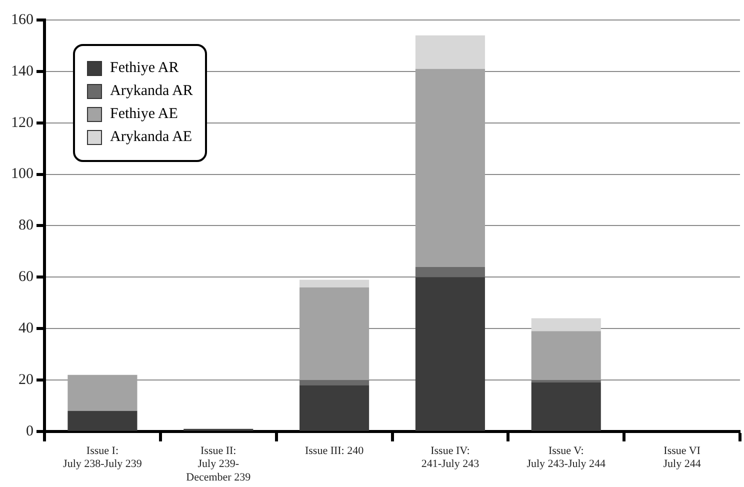 Image resolution: width=744 pixels, height=487 pixels. I want to click on y-tick-label: 100, so click(22, 174).